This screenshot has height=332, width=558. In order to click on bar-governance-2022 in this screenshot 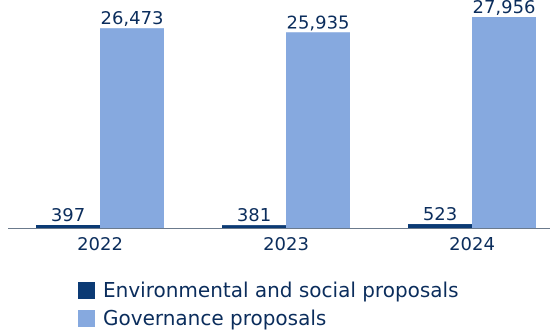, I will do `click(132, 128)`.